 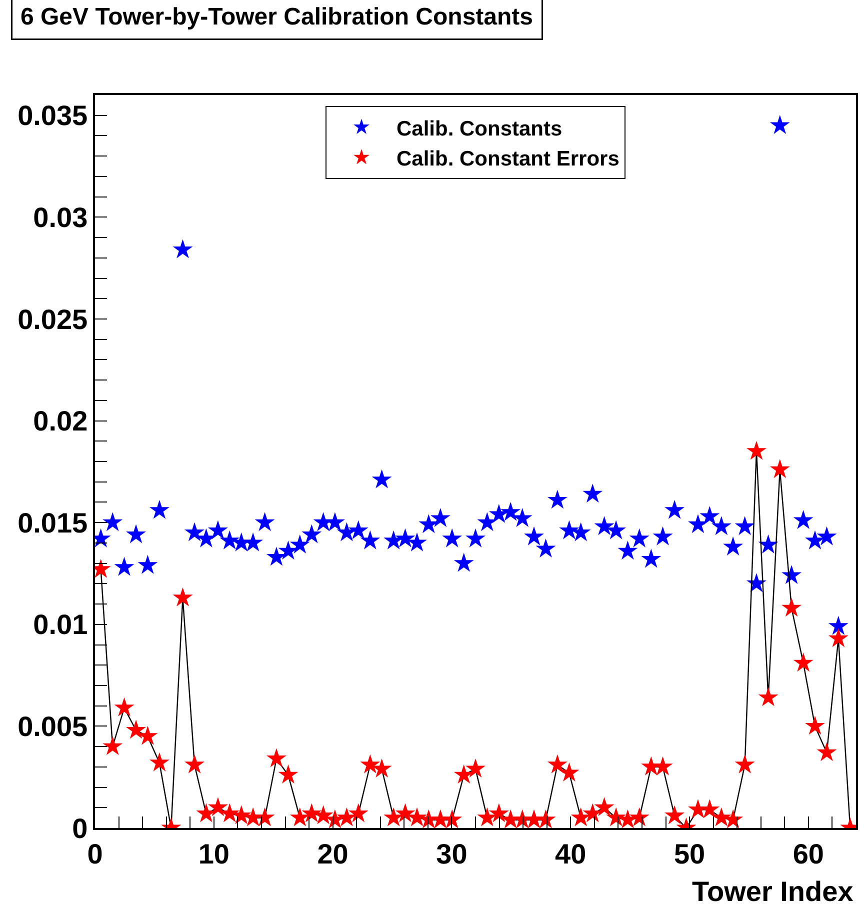 What do you see at coordinates (60, 217) in the screenshot?
I see `y-tick-label: 0.03` at bounding box center [60, 217].